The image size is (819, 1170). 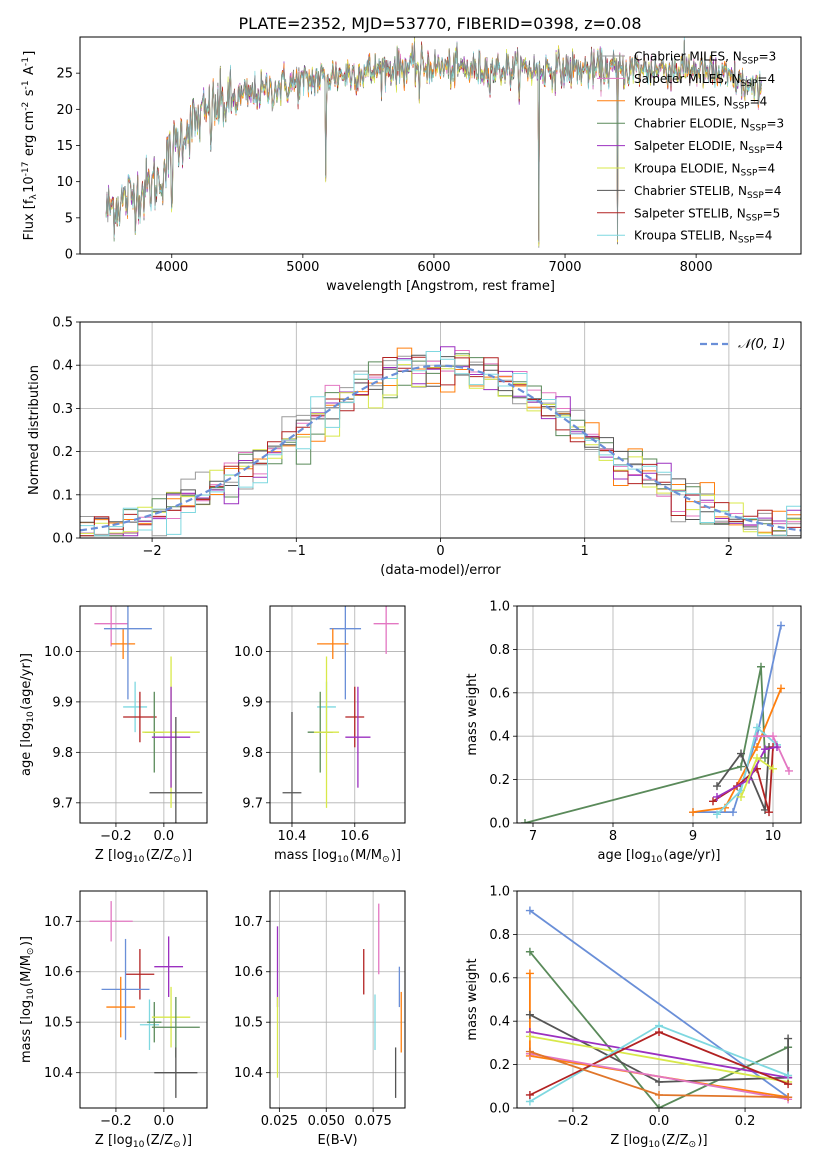 I want to click on tick-label-y: 1.0, so click(x=499, y=892).